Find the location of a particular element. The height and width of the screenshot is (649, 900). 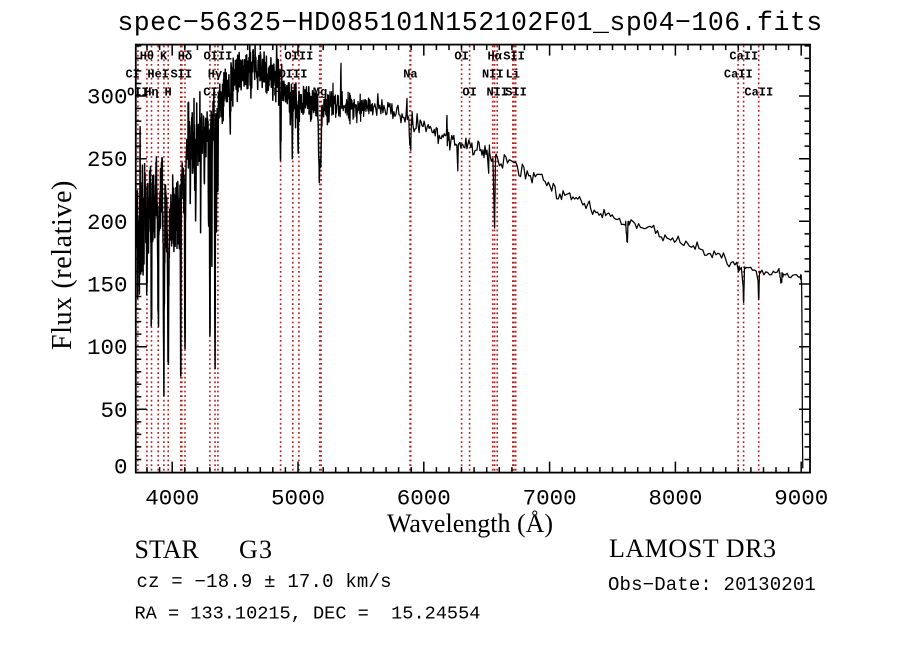

svg-text: Hη is located at coordinates (151, 93).